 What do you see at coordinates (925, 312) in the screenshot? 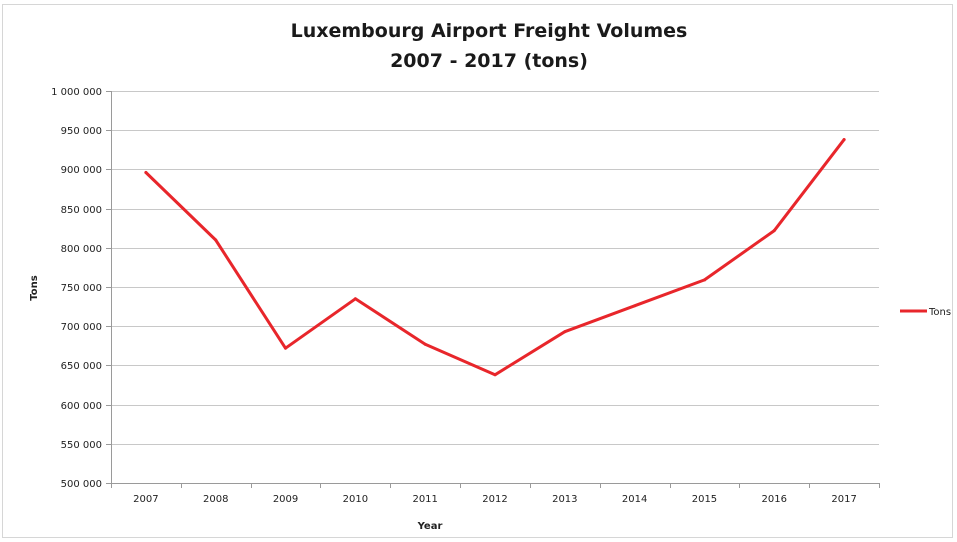
I see `legend: Tons` at bounding box center [925, 312].